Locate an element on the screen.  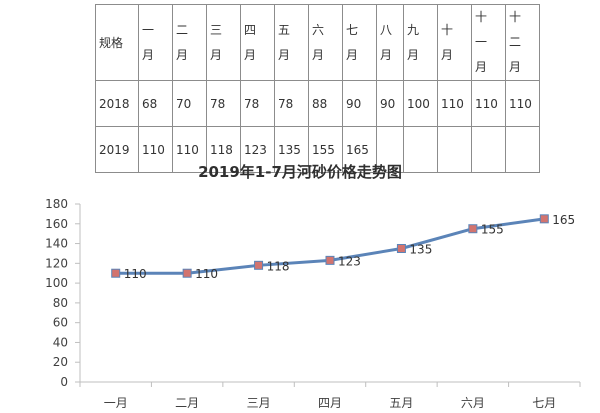
table-row: 2018 68 70 78 78 78 88 90 90 100 110 110 110 is located at coordinates (317, 103).